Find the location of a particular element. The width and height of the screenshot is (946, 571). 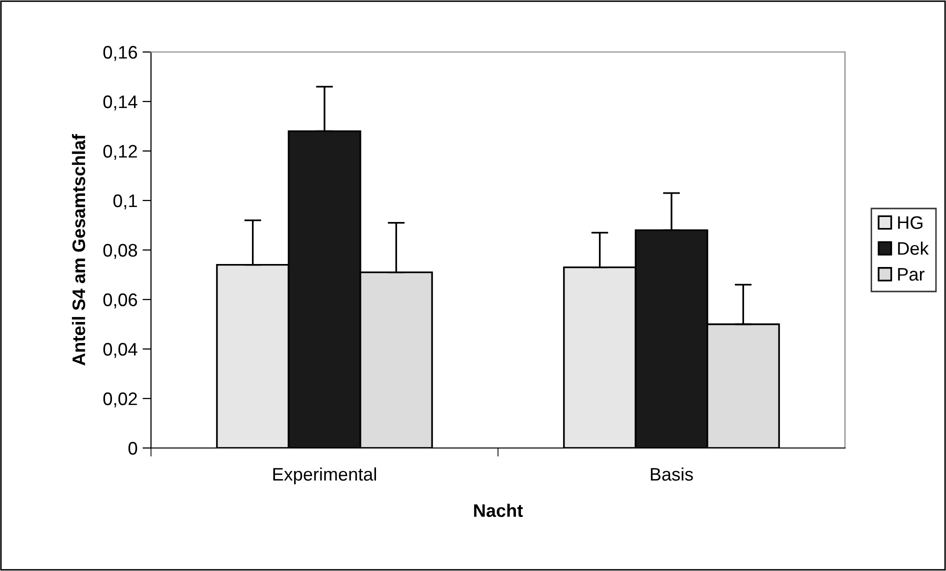

y-tick-label: 0,08 is located at coordinates (120, 251).